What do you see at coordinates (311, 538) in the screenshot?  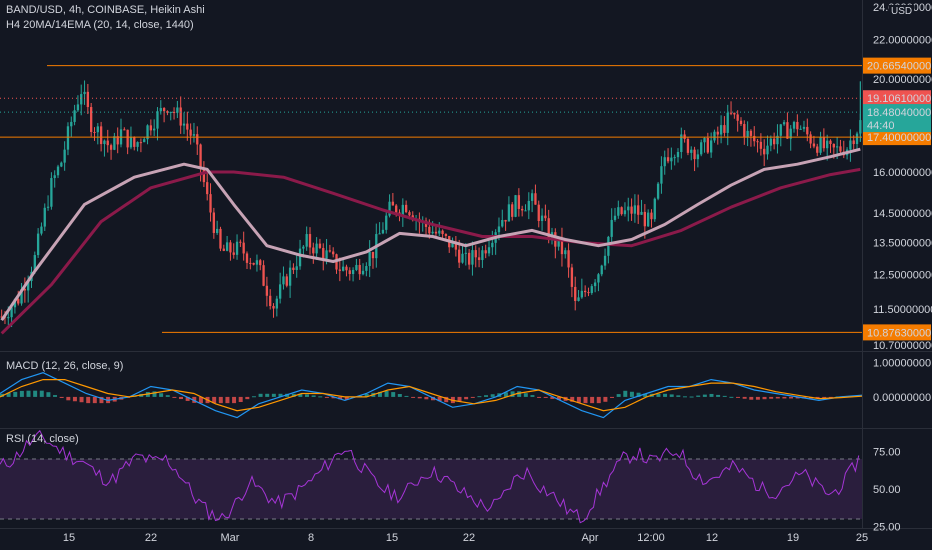 I see `time-axis-tick: 8` at bounding box center [311, 538].